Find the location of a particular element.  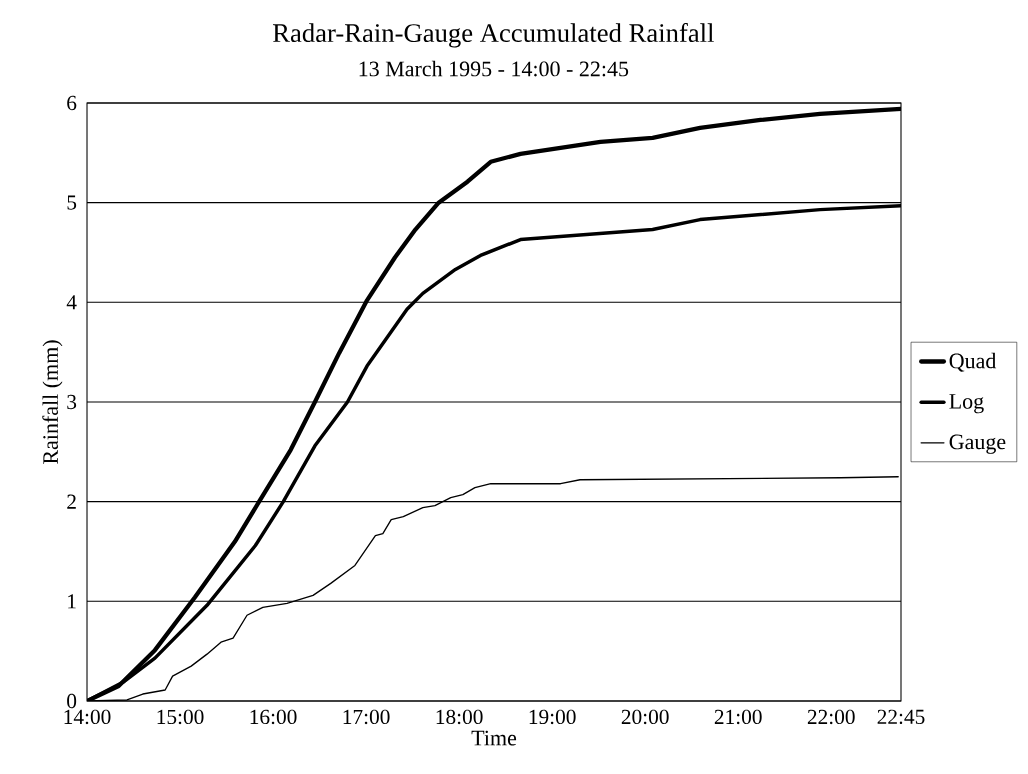

x-tick-label: 16:00 is located at coordinates (273, 717).